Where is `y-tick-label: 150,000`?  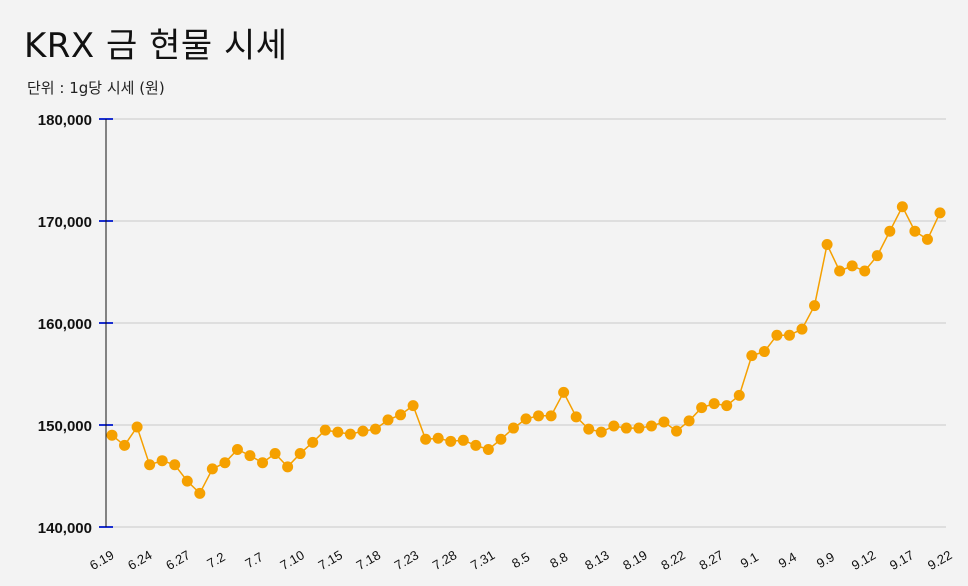 y-tick-label: 150,000 is located at coordinates (65, 426).